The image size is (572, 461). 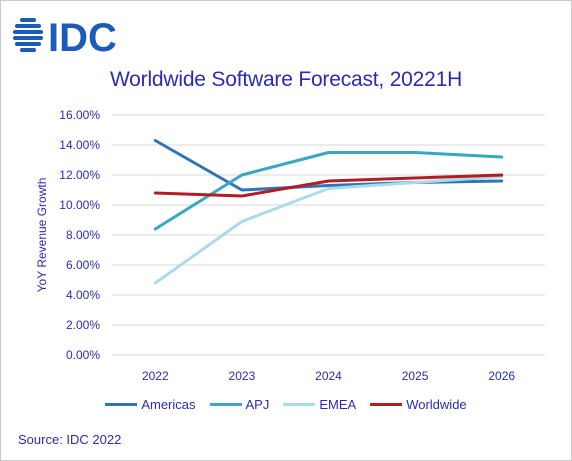 I want to click on legend-label: Worldwide, so click(x=436, y=404).